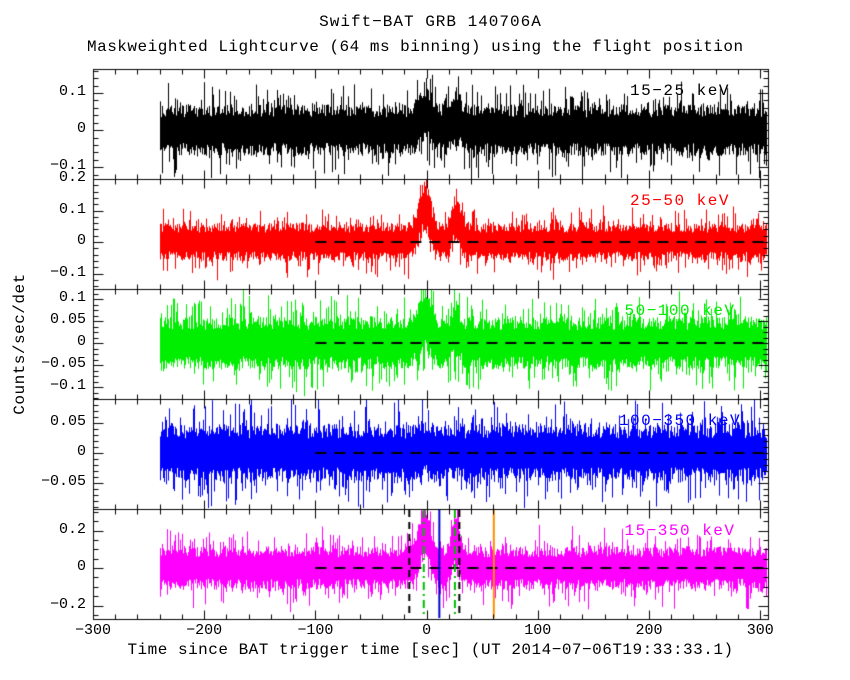  I want to click on x-tick-label: 100, so click(538, 630).